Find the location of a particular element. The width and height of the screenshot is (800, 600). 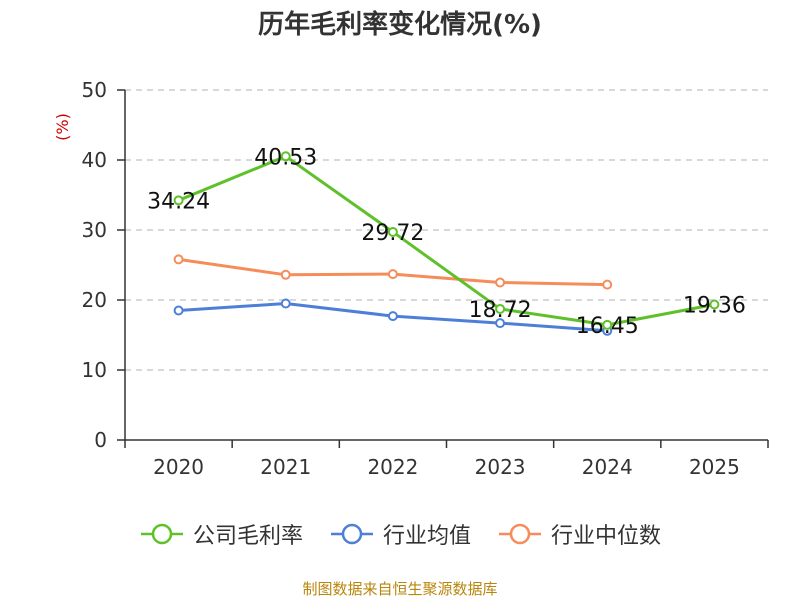

y-tick-label: 20 is located at coordinates (94, 300).